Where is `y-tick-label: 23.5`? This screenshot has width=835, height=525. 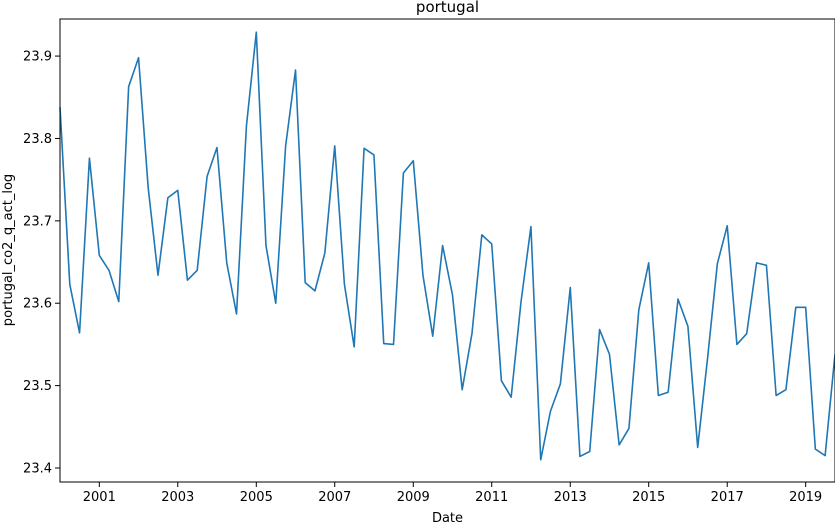
y-tick-label: 23.5 is located at coordinates (37, 386).